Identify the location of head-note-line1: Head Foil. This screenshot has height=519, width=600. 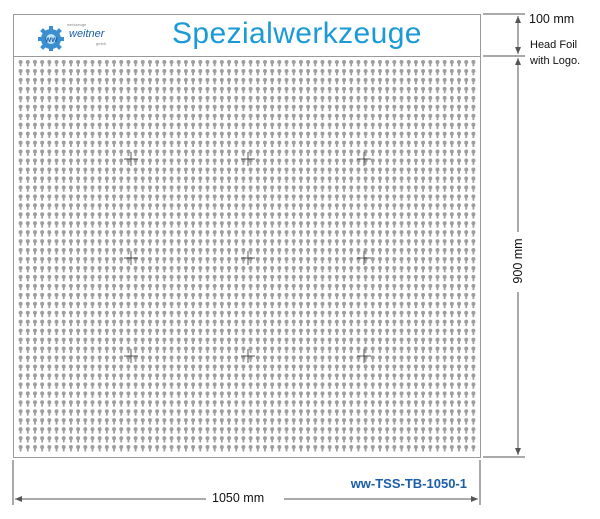
(554, 45).